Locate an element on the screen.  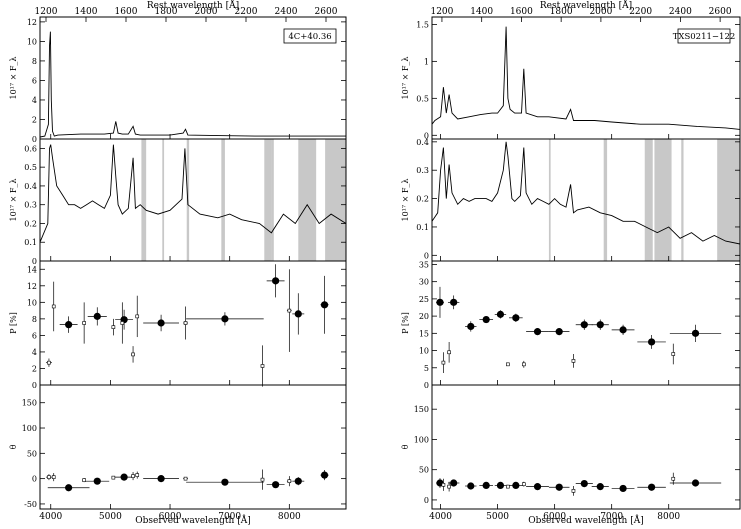
panel-flux: 0 0.5 1 1.5 10¹⁷ × F_λ TXS0211−122 is located at coordinates (571, 78).